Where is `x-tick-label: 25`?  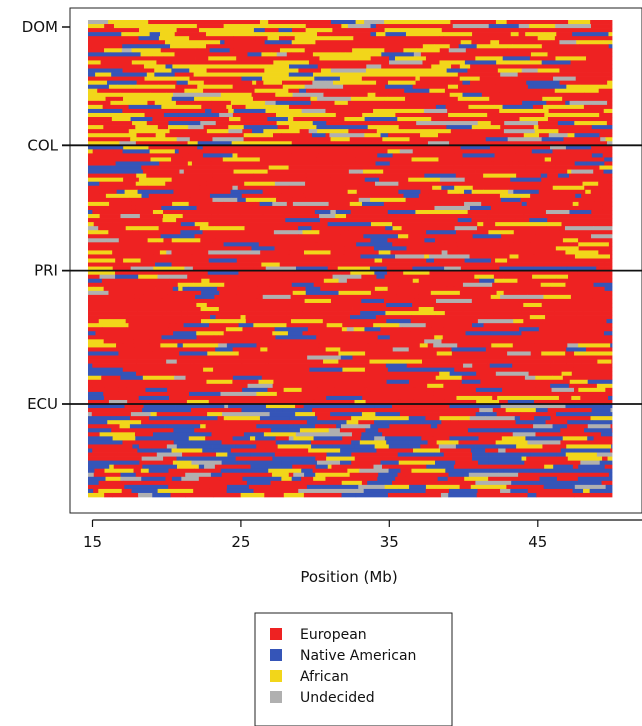 x-tick-label: 25 is located at coordinates (240, 542).